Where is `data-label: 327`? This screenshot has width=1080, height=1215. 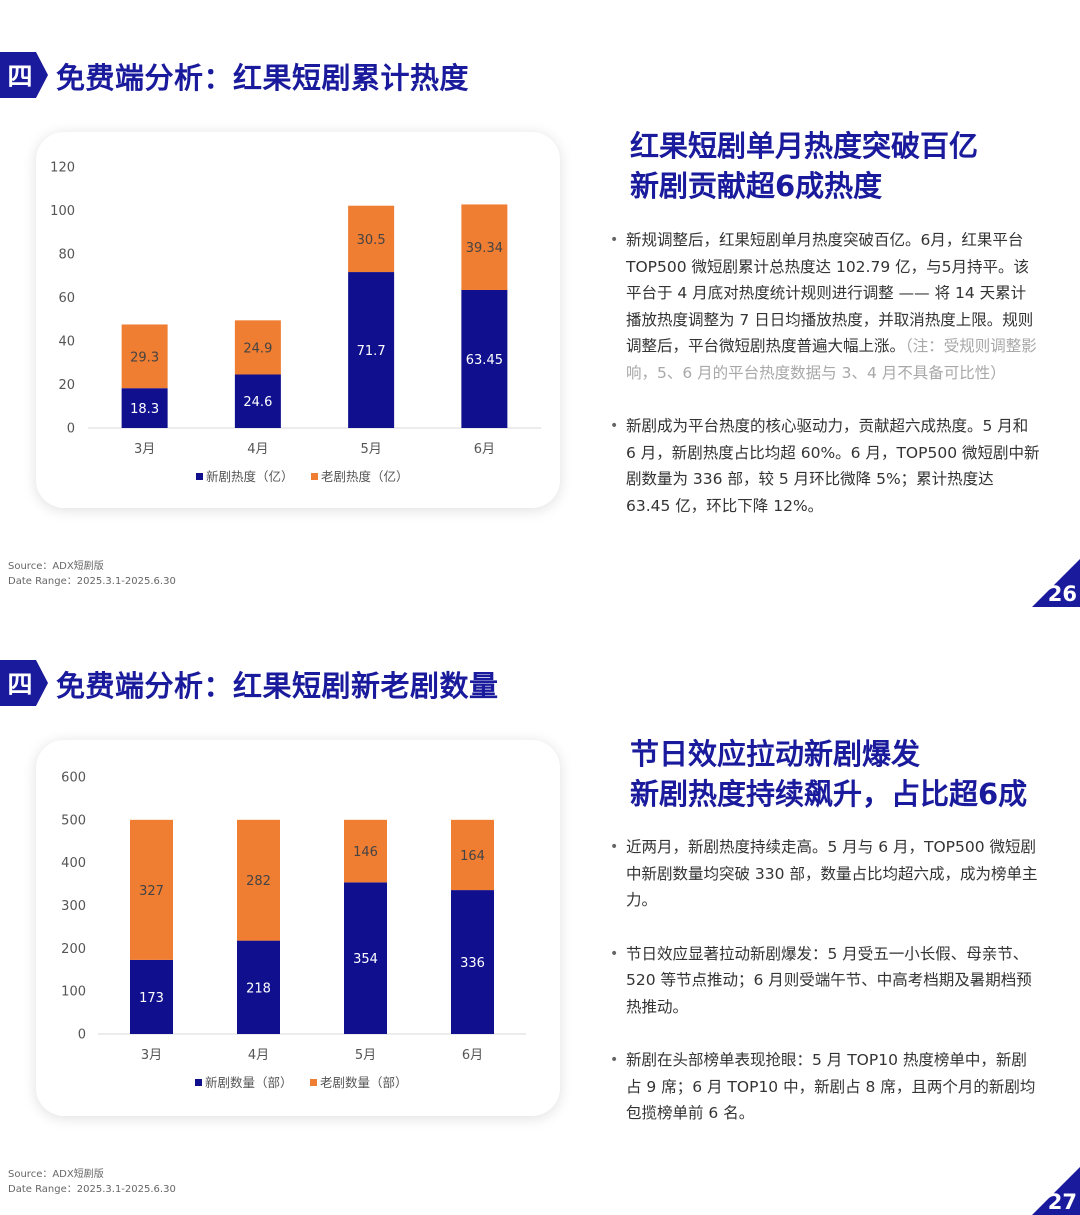
data-label: 327 is located at coordinates (151, 891).